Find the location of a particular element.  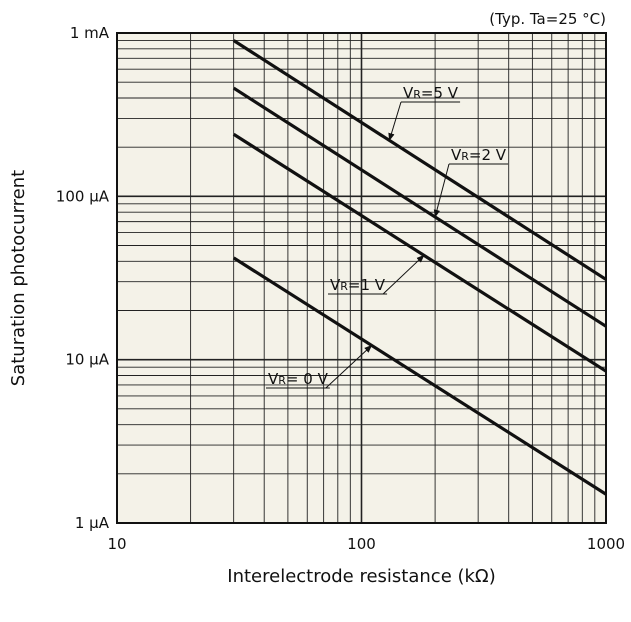

x-tick-labels: 10 100 1000 is located at coordinates (366, 544).